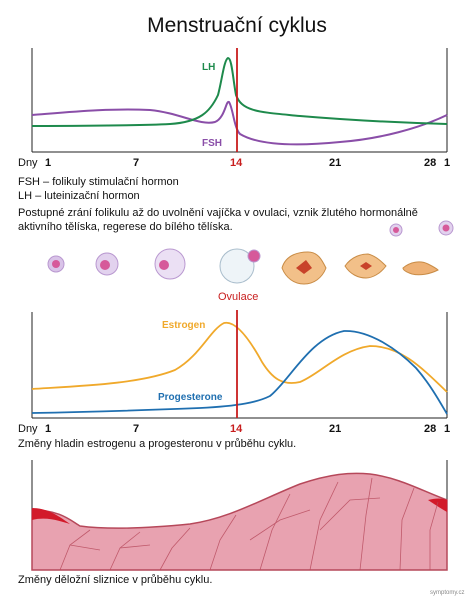 Image resolution: width=474 pixels, height=599 pixels. What do you see at coordinates (28, 163) in the screenshot?
I see `days-axis-prefix-top: Dny` at bounding box center [28, 163].